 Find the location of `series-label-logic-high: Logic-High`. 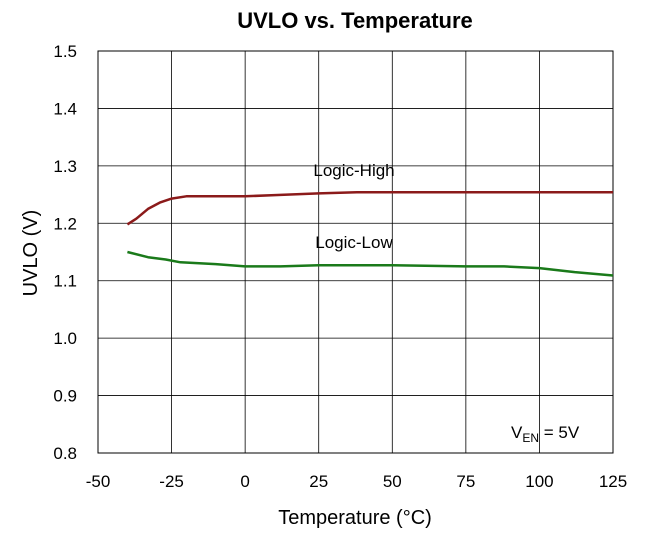

series-label-logic-high: Logic-High is located at coordinates (353, 170).